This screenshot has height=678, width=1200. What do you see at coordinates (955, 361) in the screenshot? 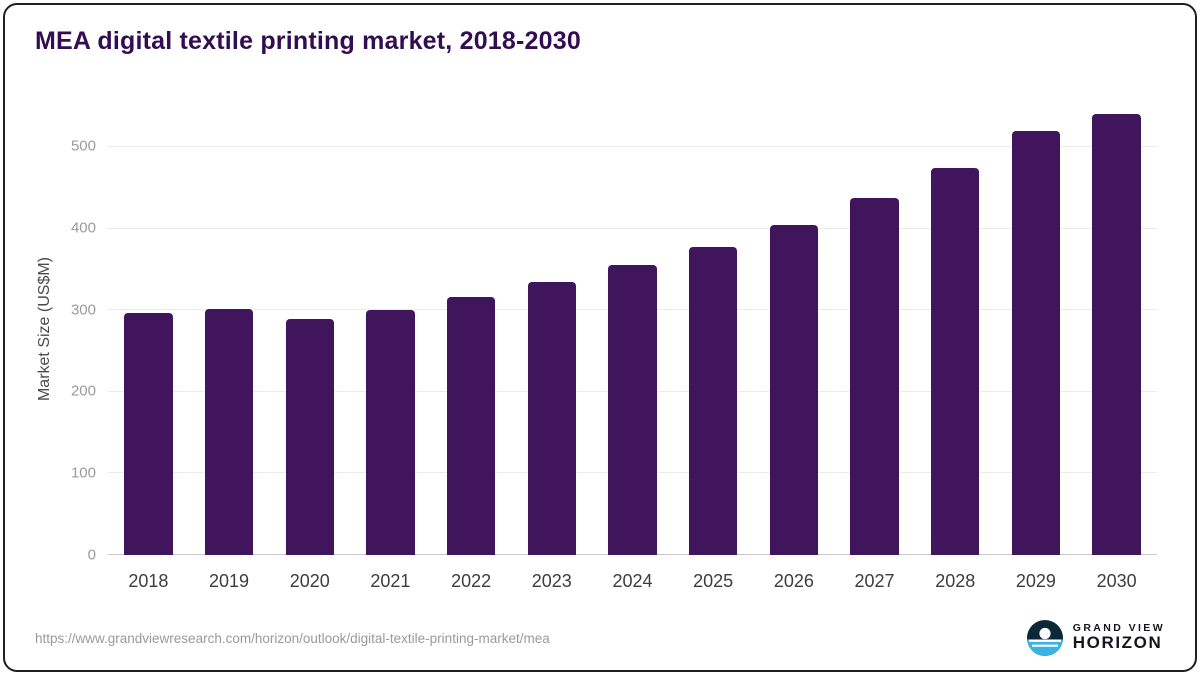
I see `bar-2028` at bounding box center [955, 361].